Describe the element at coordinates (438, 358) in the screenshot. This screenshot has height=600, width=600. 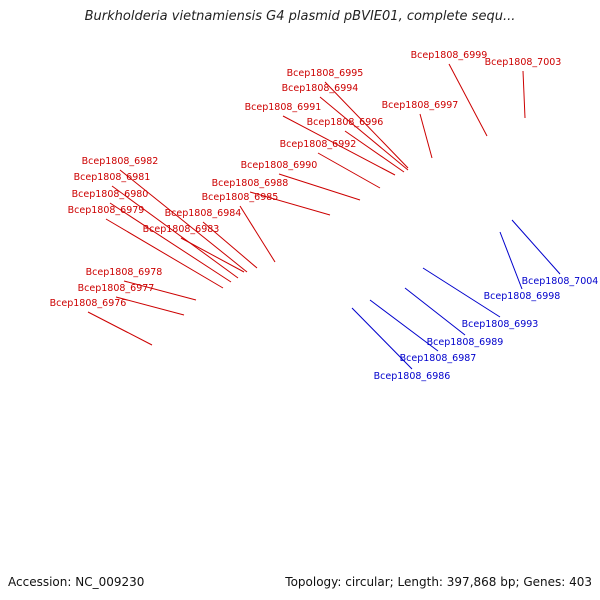
I see `gene-label: Bcep1808_6987` at that location.